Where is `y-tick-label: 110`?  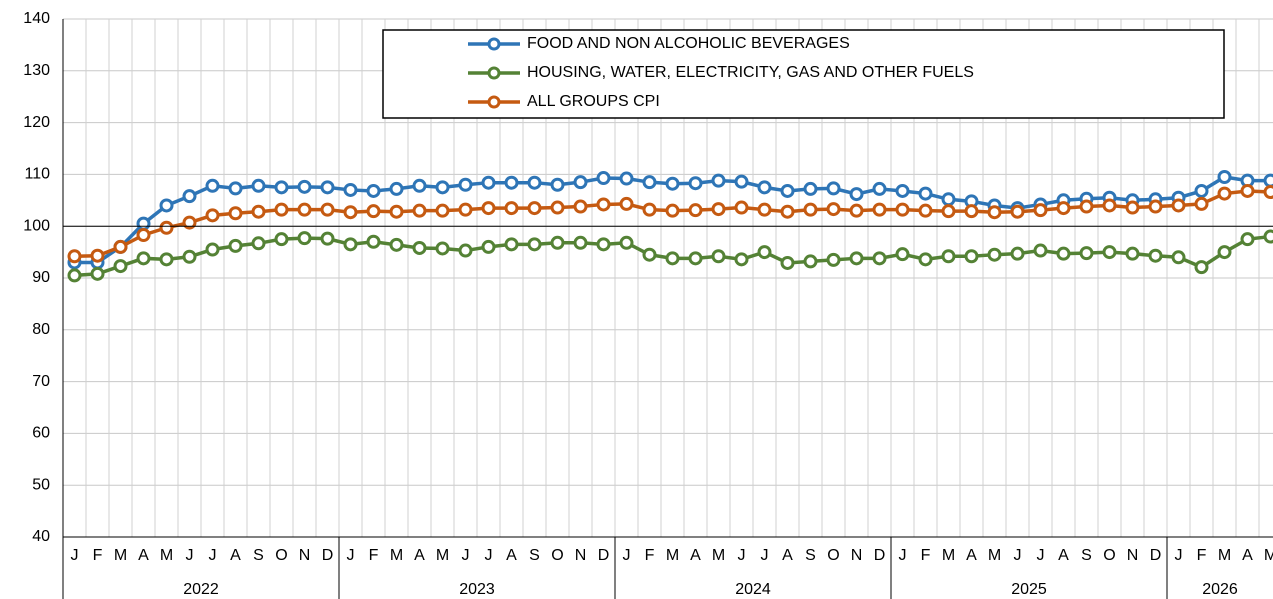 y-tick-label: 110 is located at coordinates (37, 174).